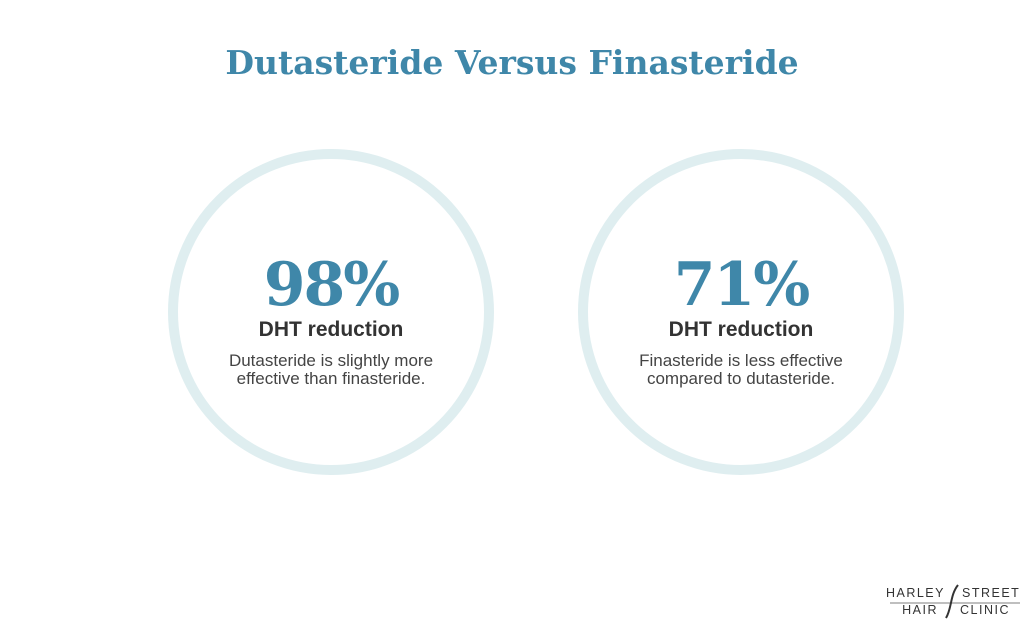 The height and width of the screenshot is (622, 1024). I want to click on logo-word: CLINIC, so click(985, 610).